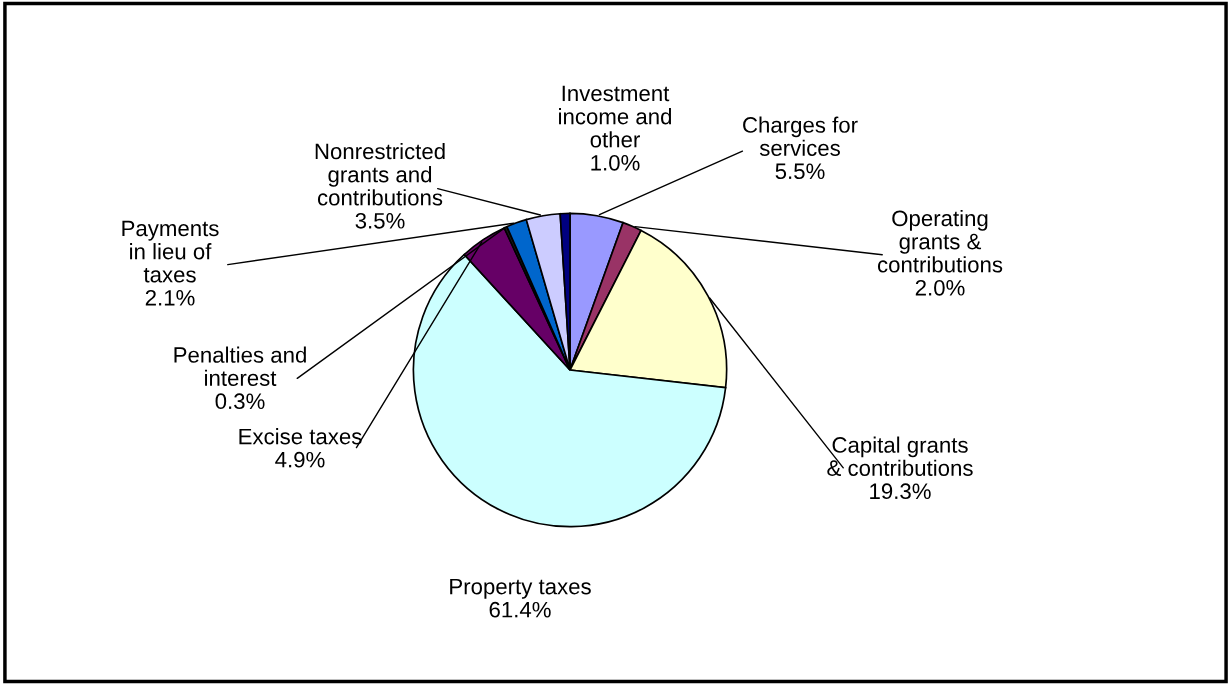 This screenshot has height=685, width=1231. Describe the element at coordinates (940, 241) in the screenshot. I see `slice-label: Operating grants & contributions` at that location.